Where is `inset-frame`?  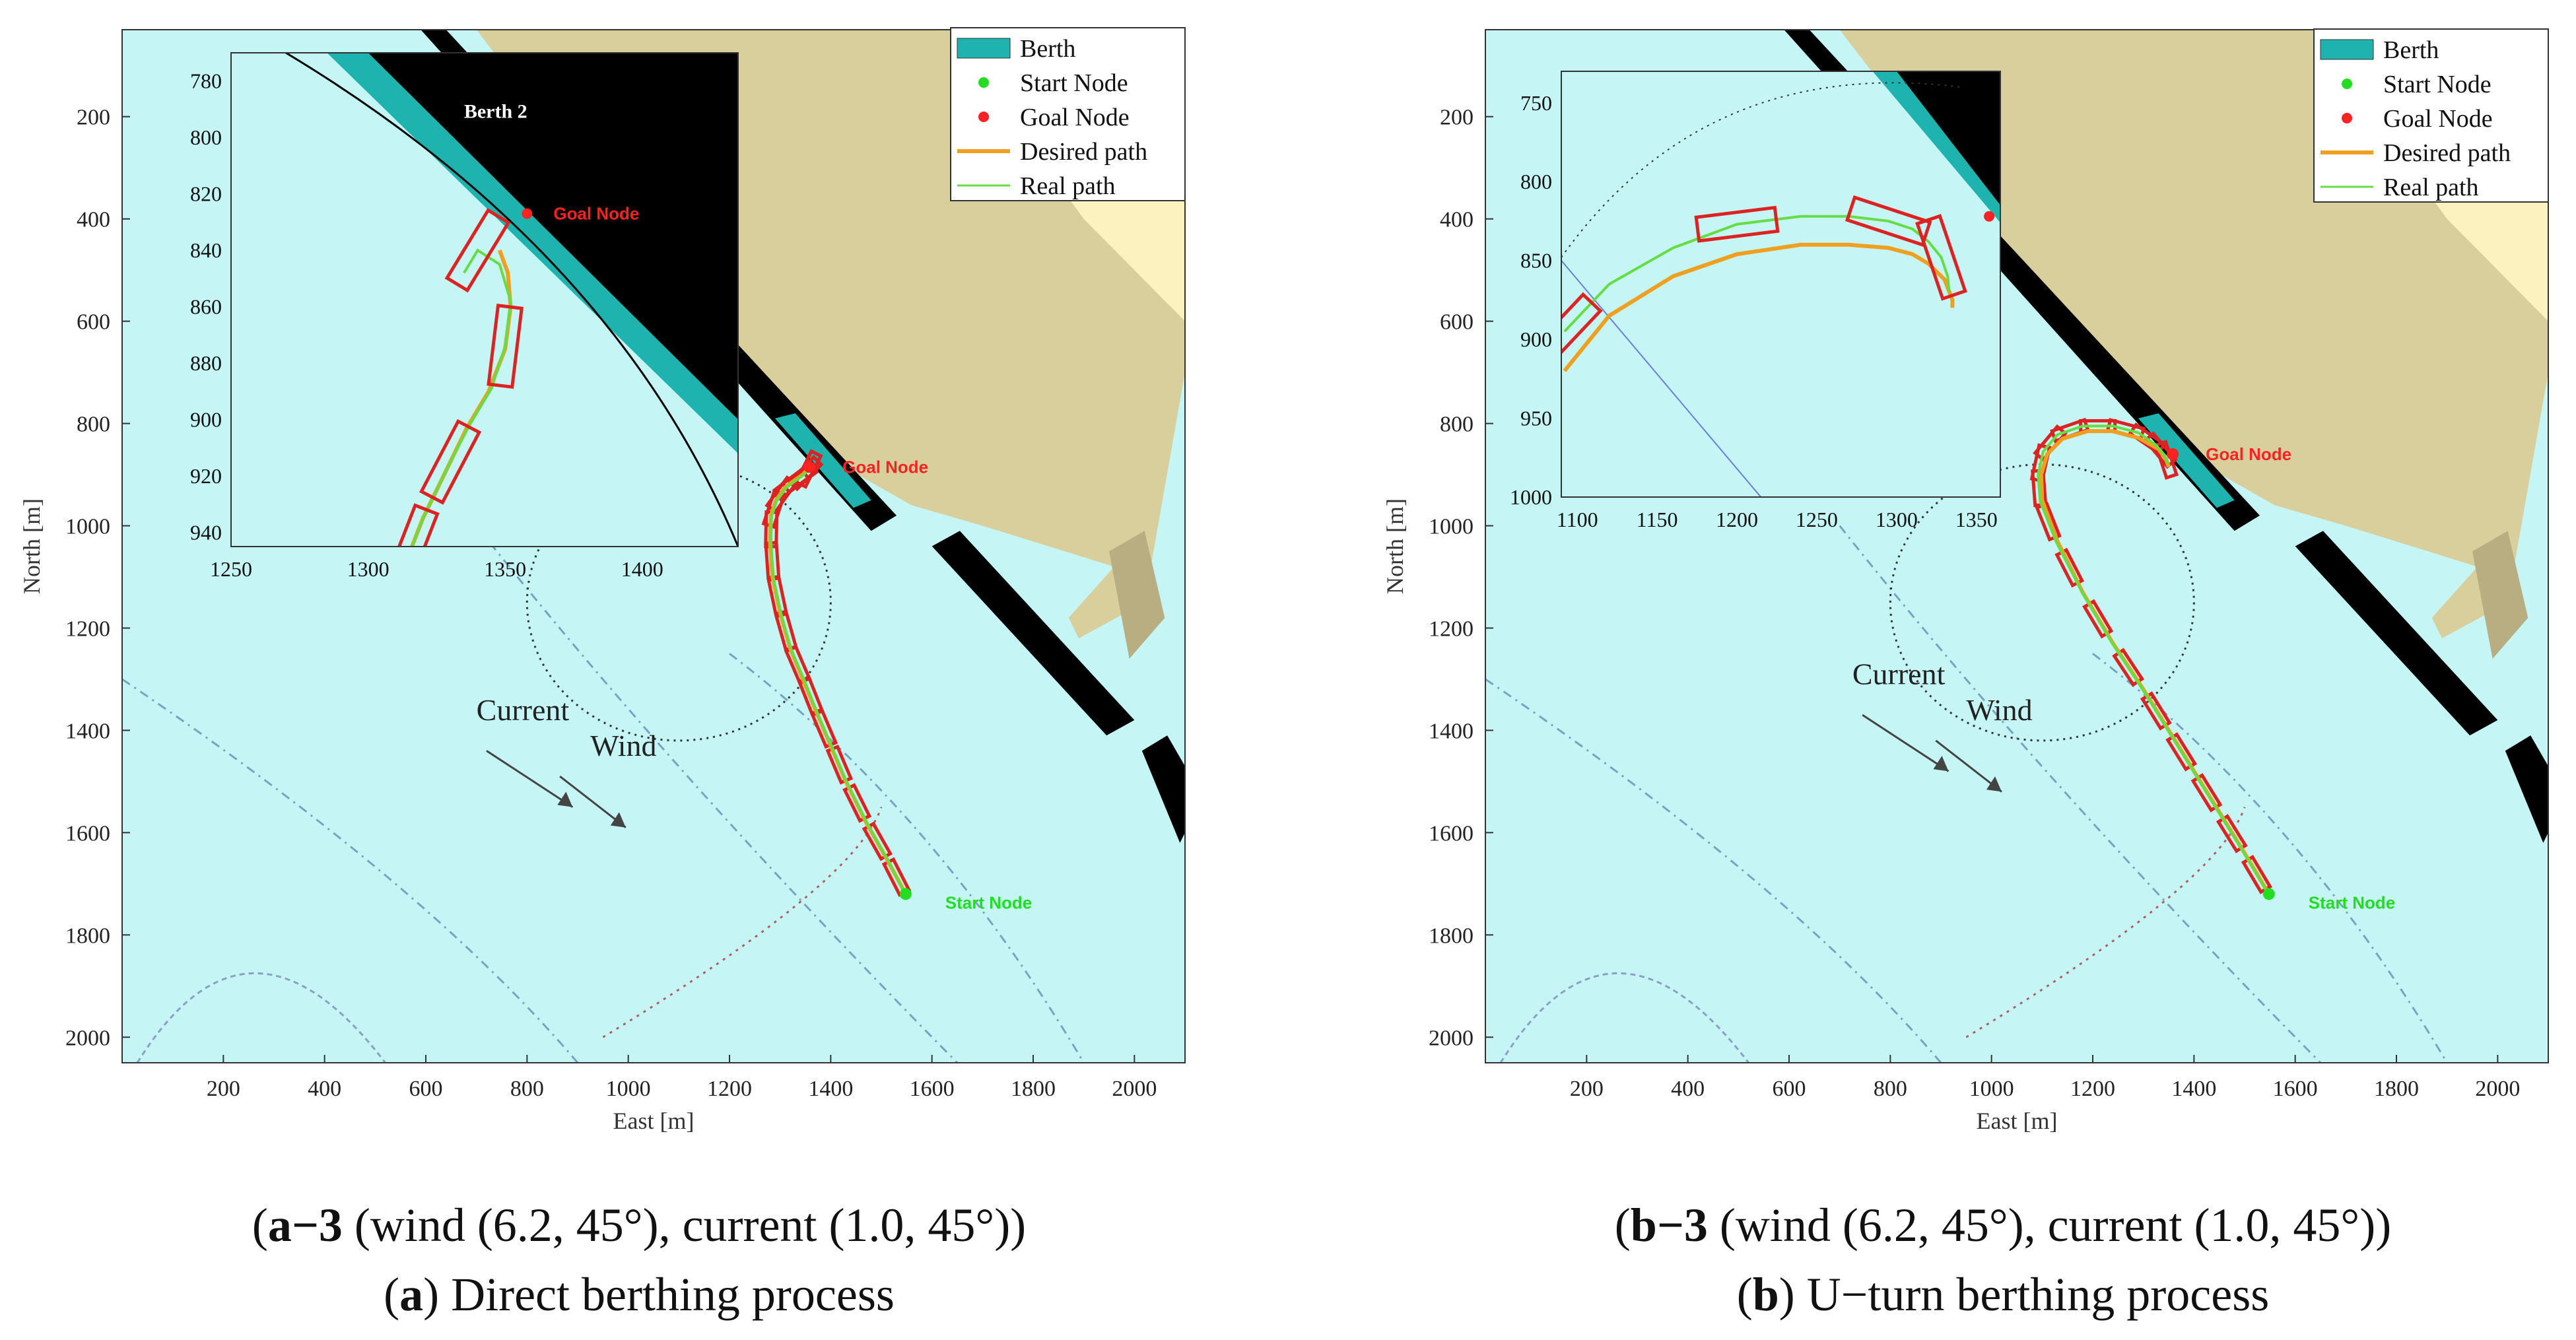 inset-frame is located at coordinates (485, 299).